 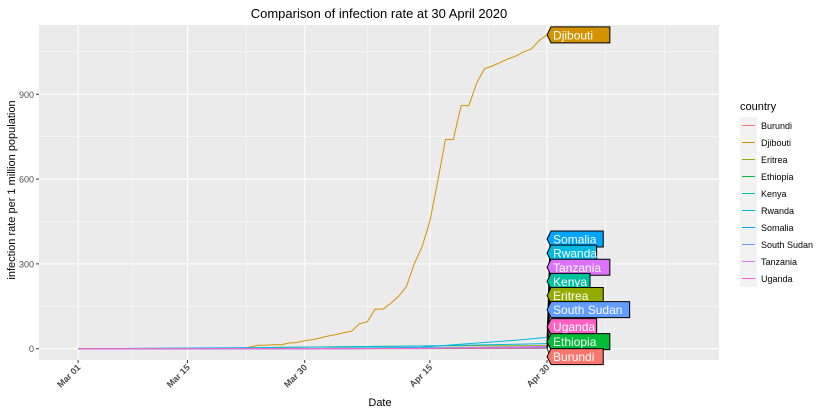 I want to click on legend-item-tanzania: Tanzania, so click(x=768, y=261).